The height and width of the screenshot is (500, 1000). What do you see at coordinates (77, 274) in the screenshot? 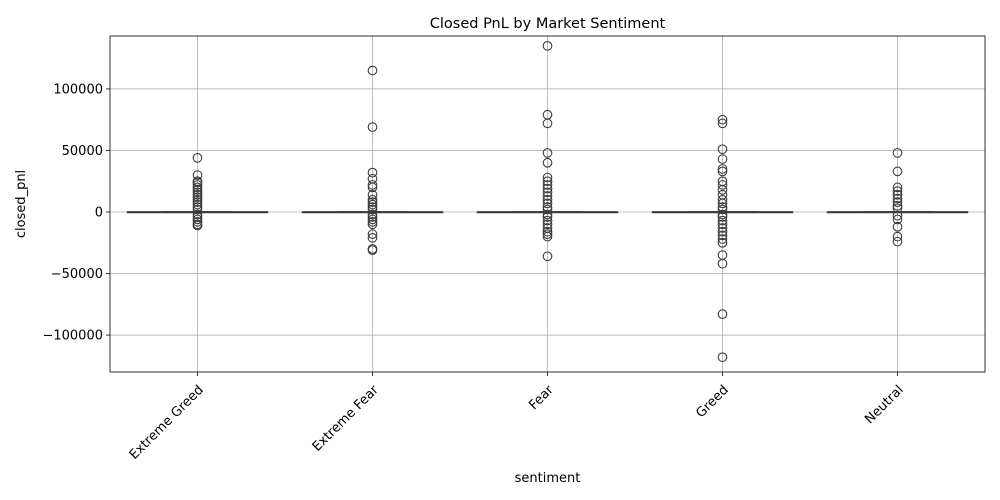
I see `y-tick-label: −50000` at bounding box center [77, 274].